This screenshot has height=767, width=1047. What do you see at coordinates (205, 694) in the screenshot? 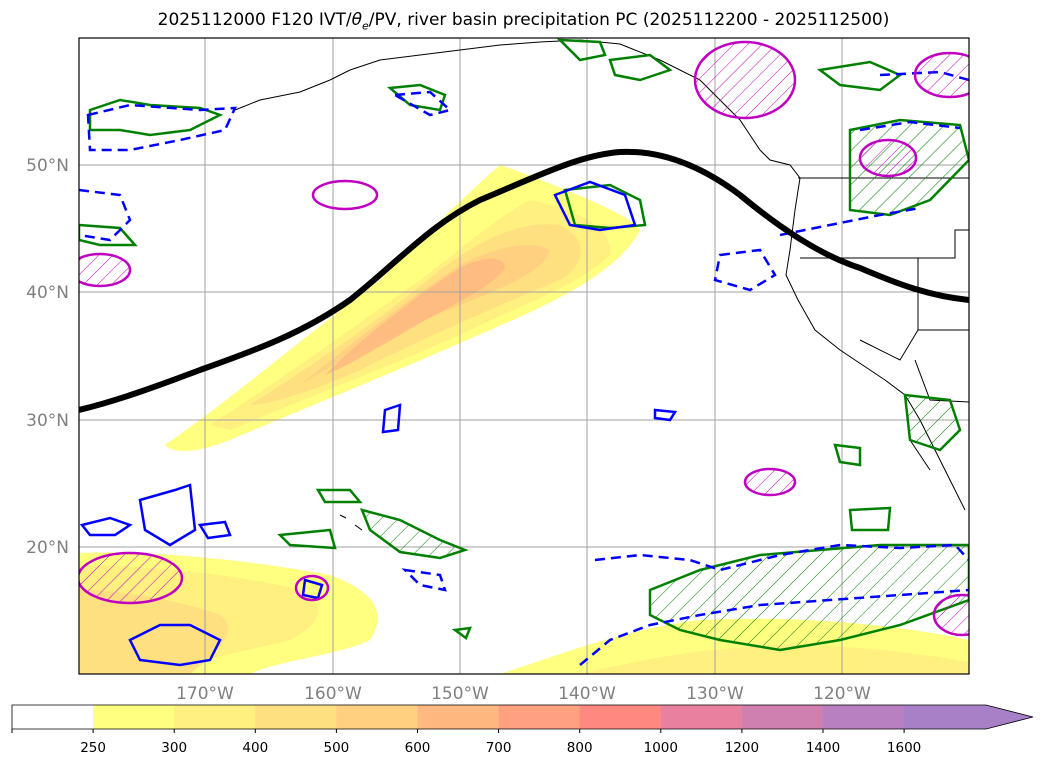
I see `lon-label: 170°W` at bounding box center [205, 694].